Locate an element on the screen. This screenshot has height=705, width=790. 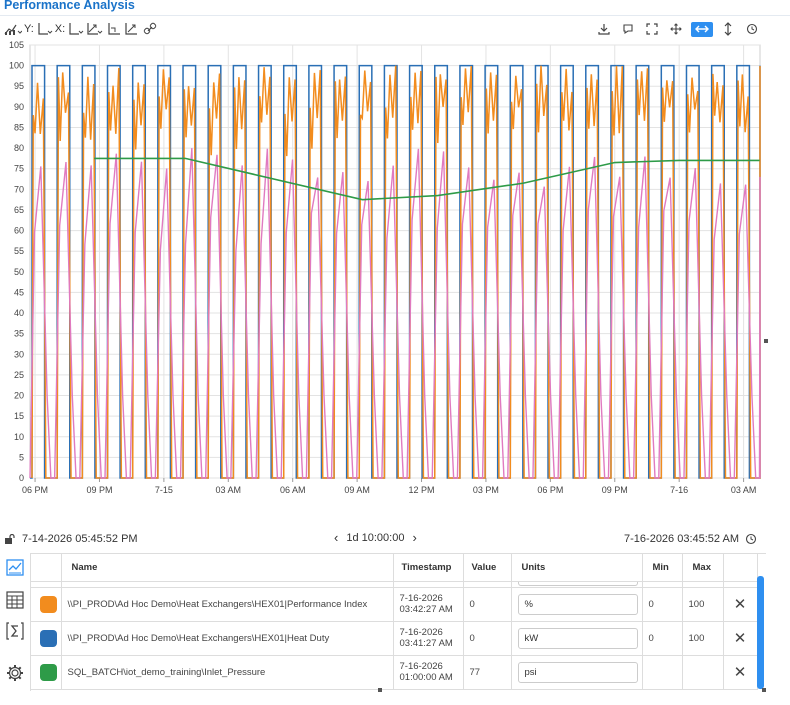
col-max: Max is located at coordinates (703, 568).